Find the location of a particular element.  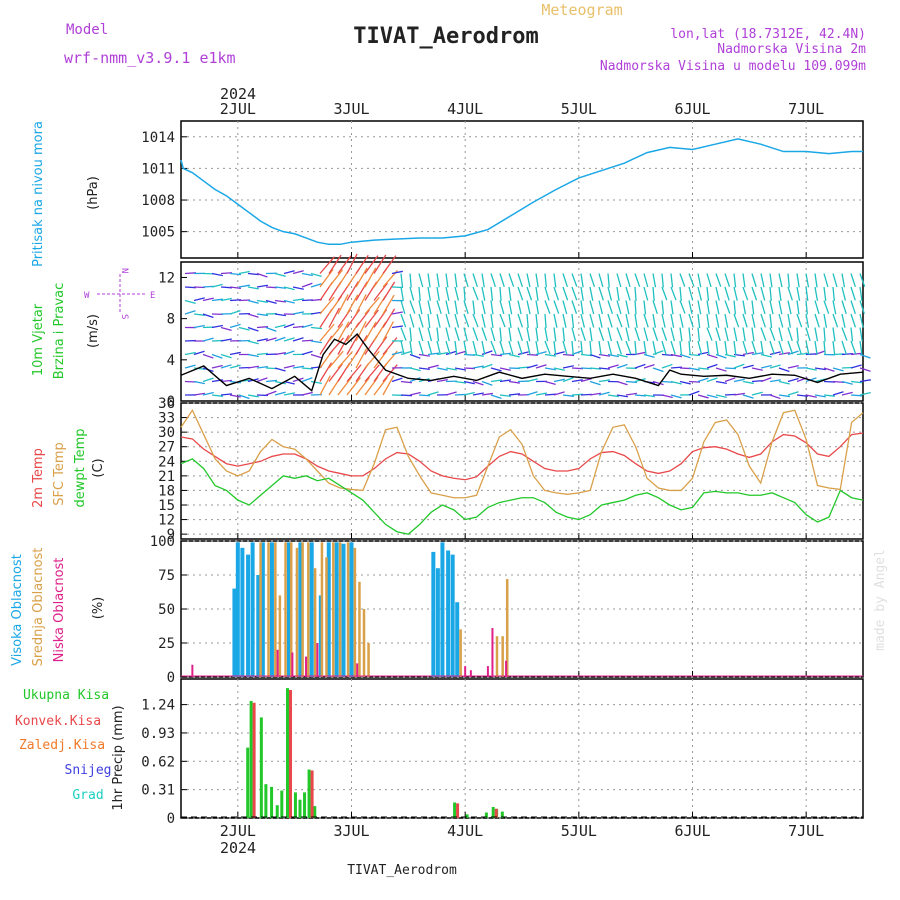

y-tick-label: 12 is located at coordinates (166, 278).